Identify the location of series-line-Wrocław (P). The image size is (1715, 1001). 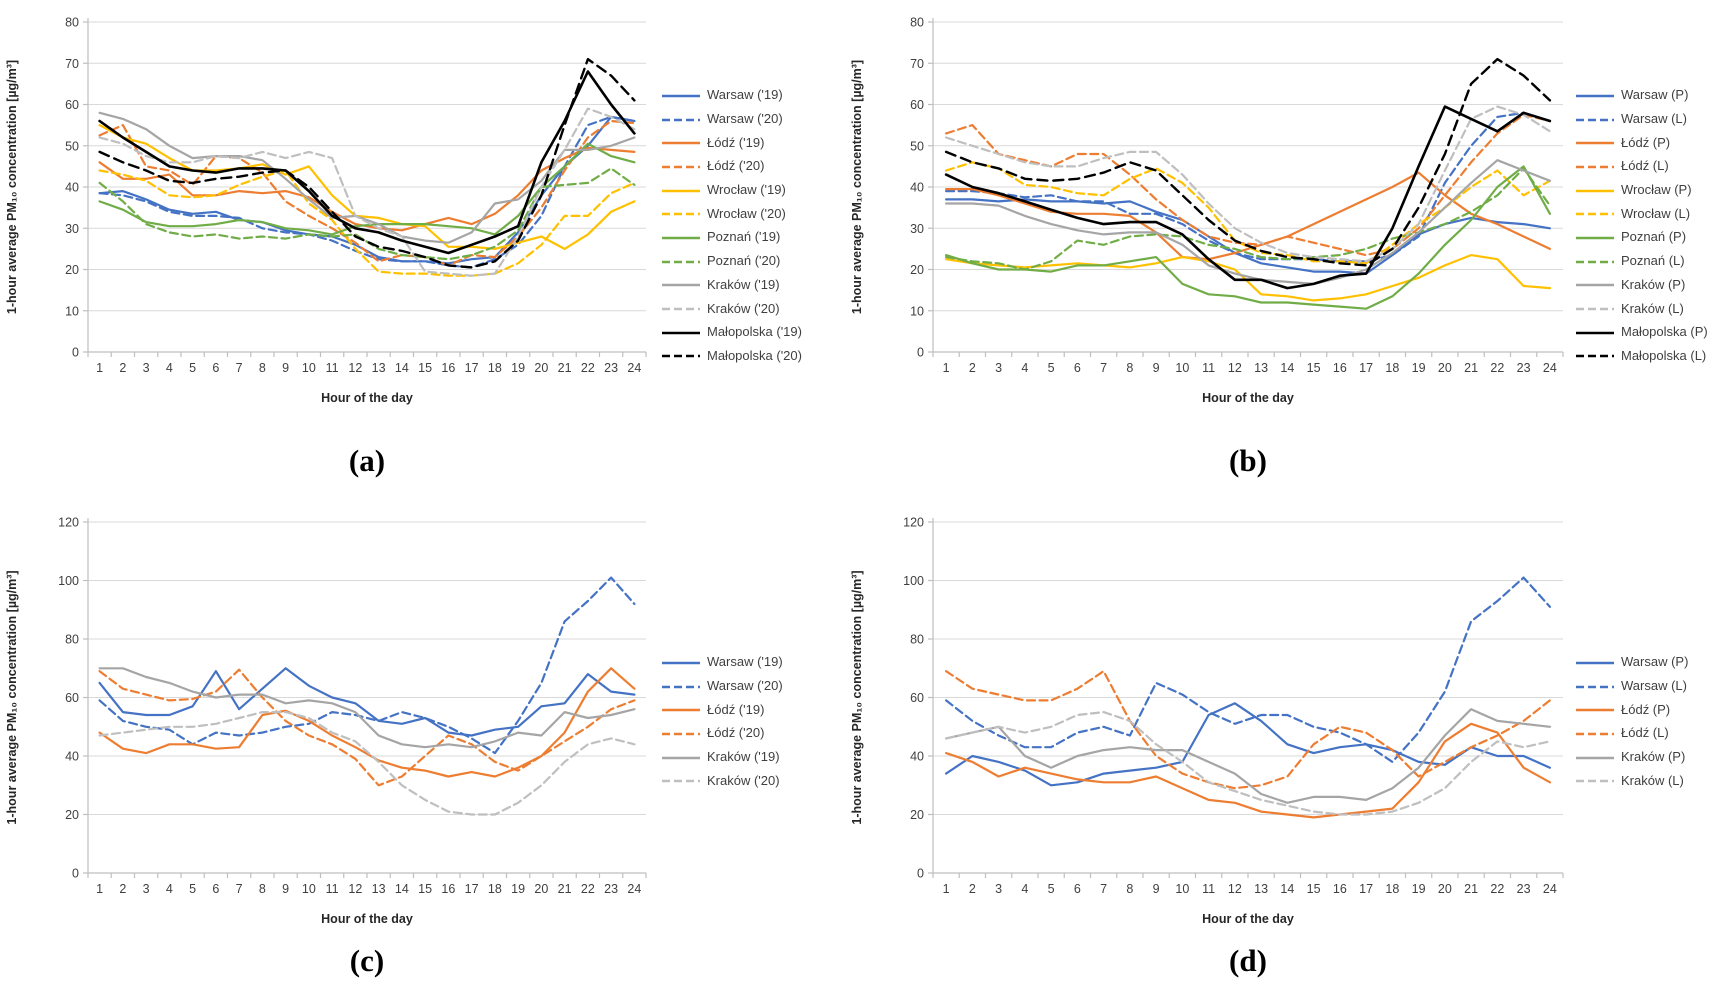
(1248, 278).